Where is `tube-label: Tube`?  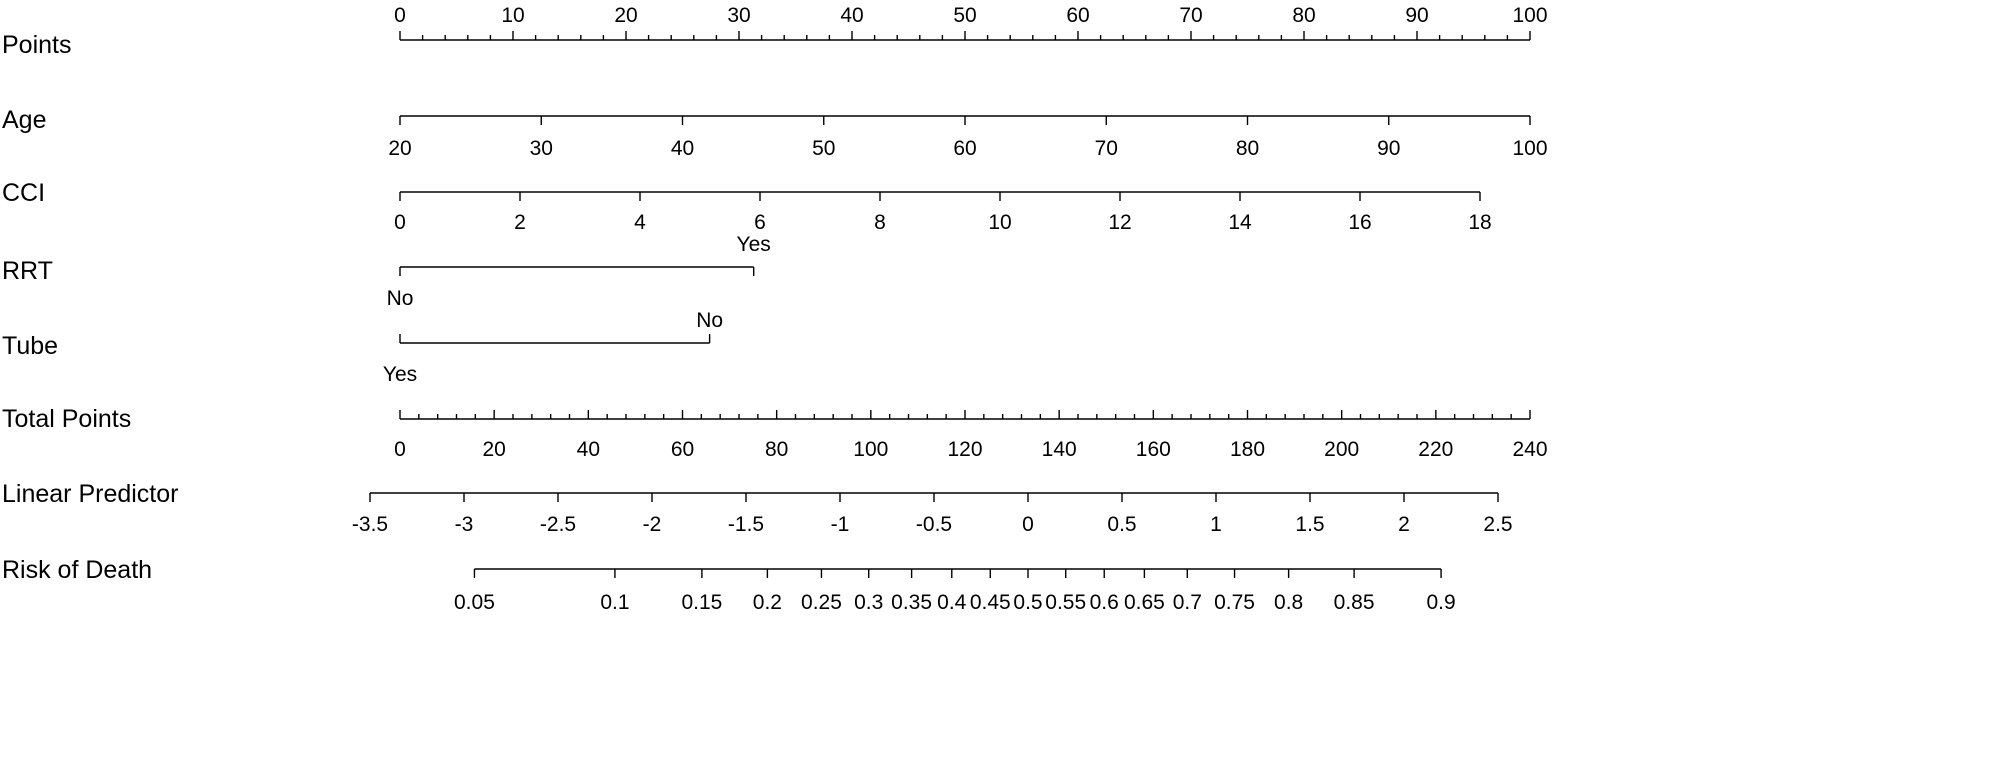 tube-label: Tube is located at coordinates (30, 346).